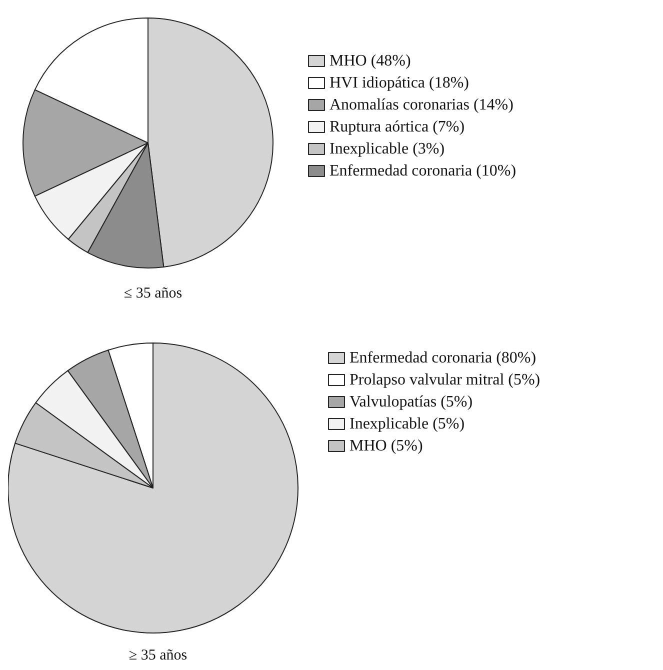 The height and width of the screenshot is (670, 663). I want to click on legend-label: MHO (48%), so click(370, 61).